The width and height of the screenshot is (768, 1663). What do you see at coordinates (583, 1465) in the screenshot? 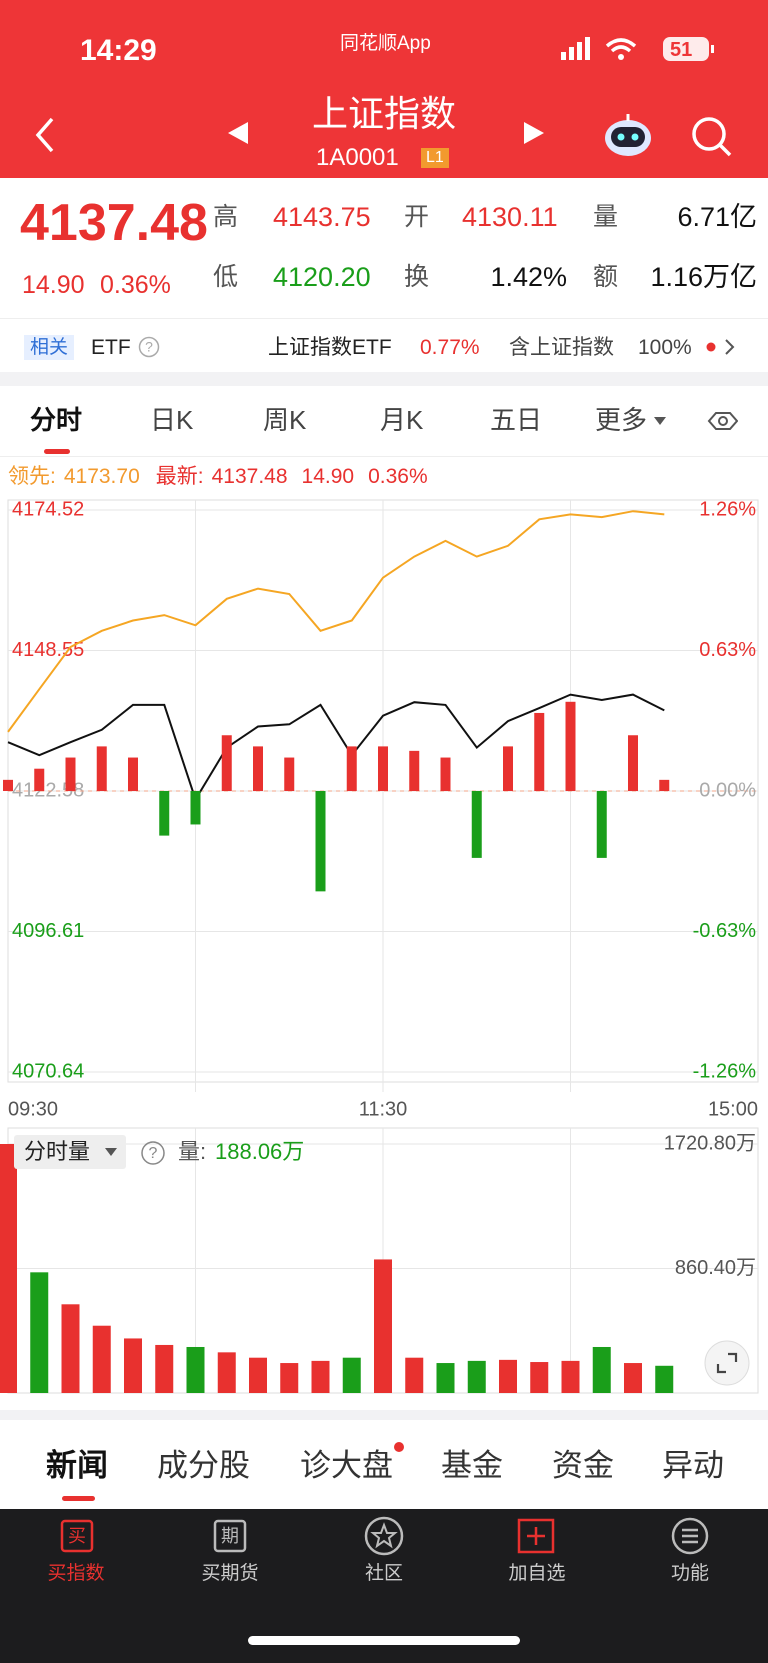
I see `news-tab: 资金` at bounding box center [583, 1465].